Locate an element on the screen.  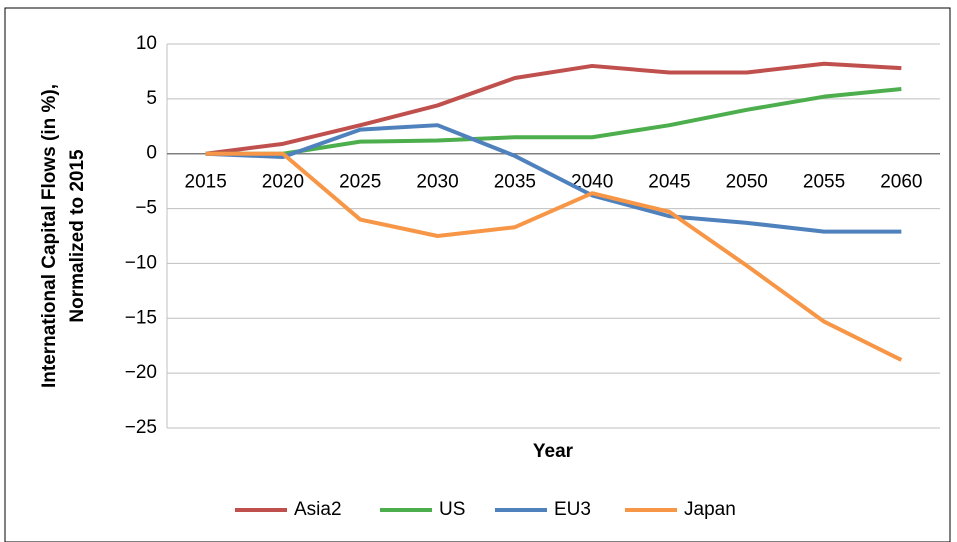
x-tick-label: 2060 is located at coordinates (901, 182).